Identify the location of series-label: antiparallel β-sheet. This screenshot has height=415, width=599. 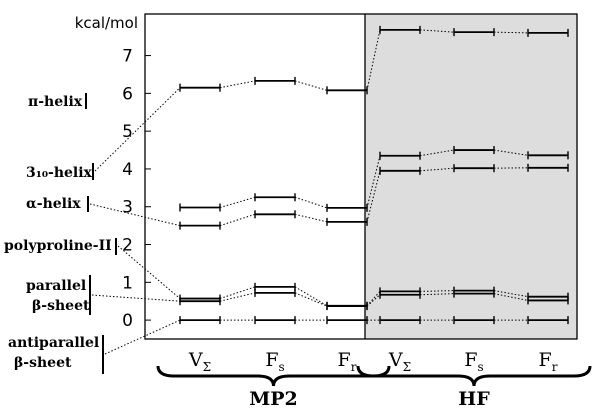
(94, 346).